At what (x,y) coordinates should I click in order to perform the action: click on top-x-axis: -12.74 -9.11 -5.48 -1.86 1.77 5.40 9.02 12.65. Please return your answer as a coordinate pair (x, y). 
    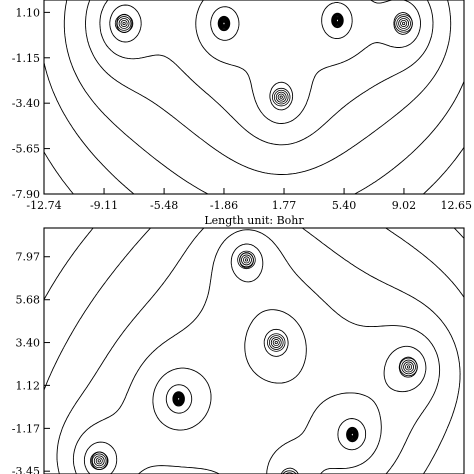
    Looking at the image, I should click on (249, 200).